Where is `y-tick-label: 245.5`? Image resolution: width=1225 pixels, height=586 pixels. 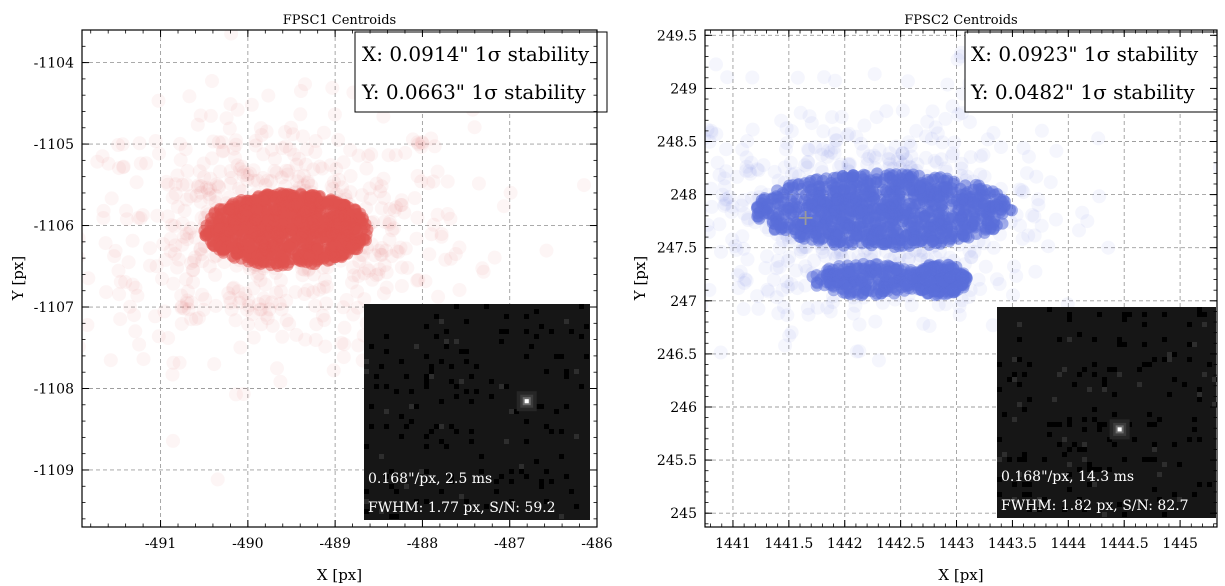
y-tick-label: 245.5 is located at coordinates (677, 461).